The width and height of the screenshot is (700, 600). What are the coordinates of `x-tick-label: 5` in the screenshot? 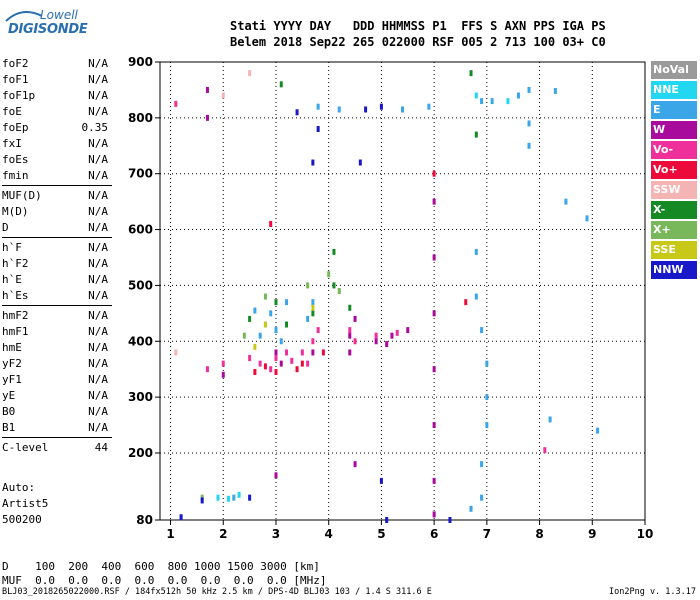 It's located at (381, 534).